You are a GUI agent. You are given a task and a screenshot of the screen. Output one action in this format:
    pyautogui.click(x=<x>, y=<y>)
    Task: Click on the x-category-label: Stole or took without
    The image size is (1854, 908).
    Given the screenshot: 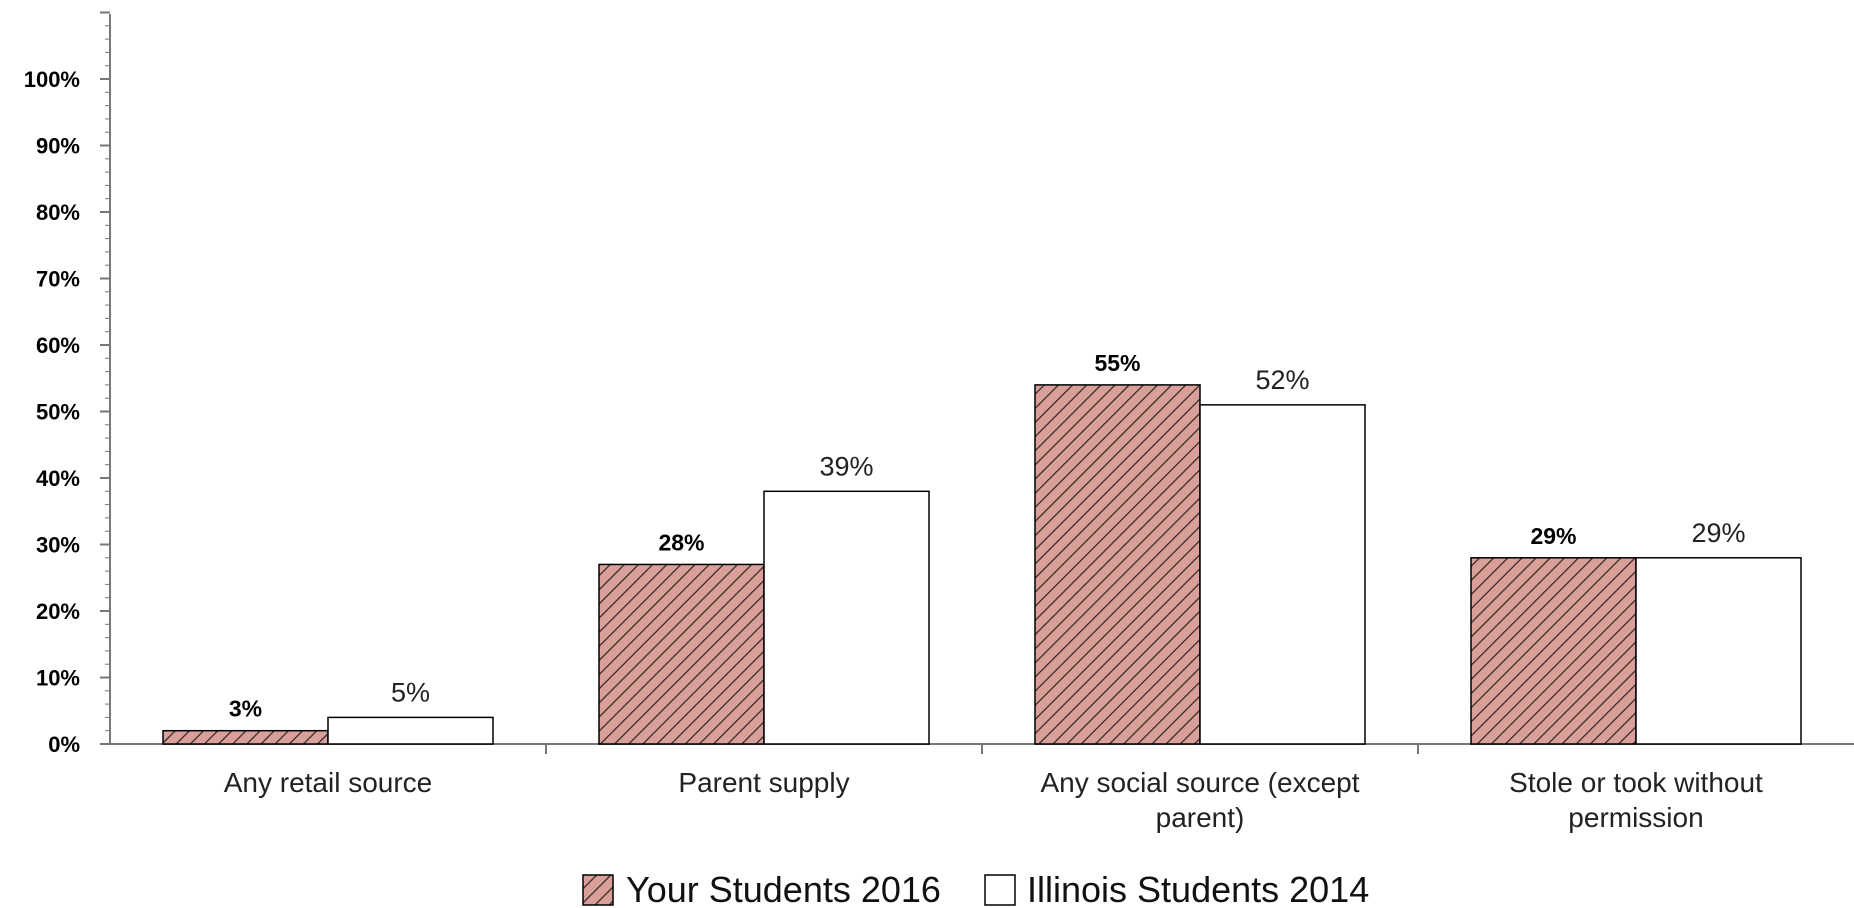 What is the action you would take?
    pyautogui.click(x=1636, y=782)
    